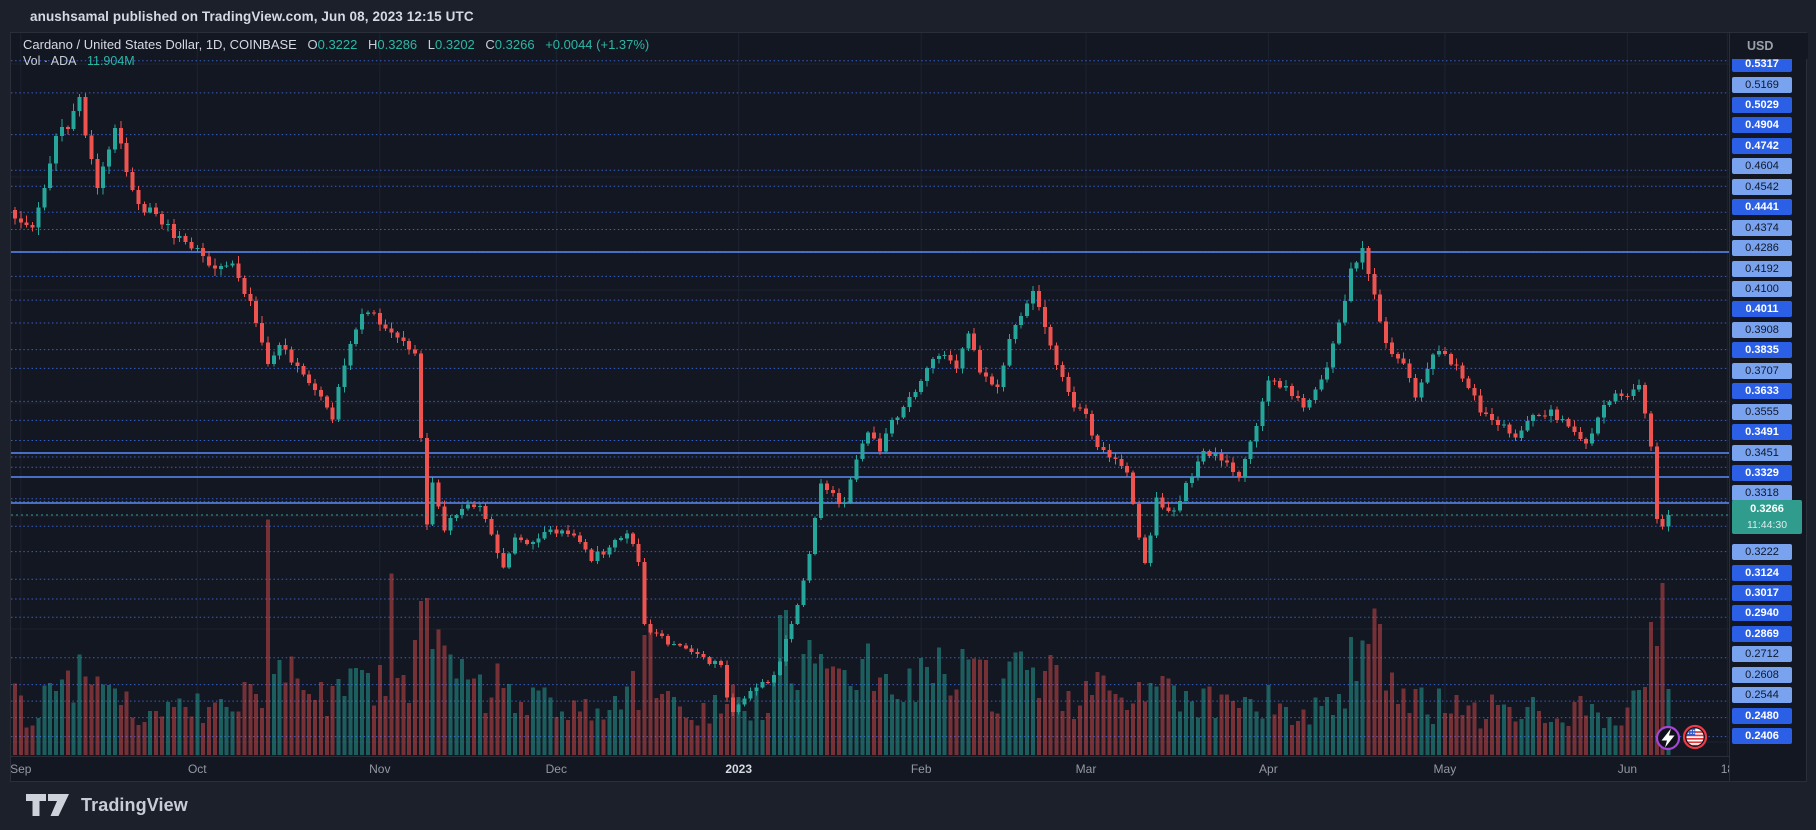 Image resolution: width=1816 pixels, height=830 pixels. I want to click on ohlc-close-value: 0.3266, so click(514, 44).